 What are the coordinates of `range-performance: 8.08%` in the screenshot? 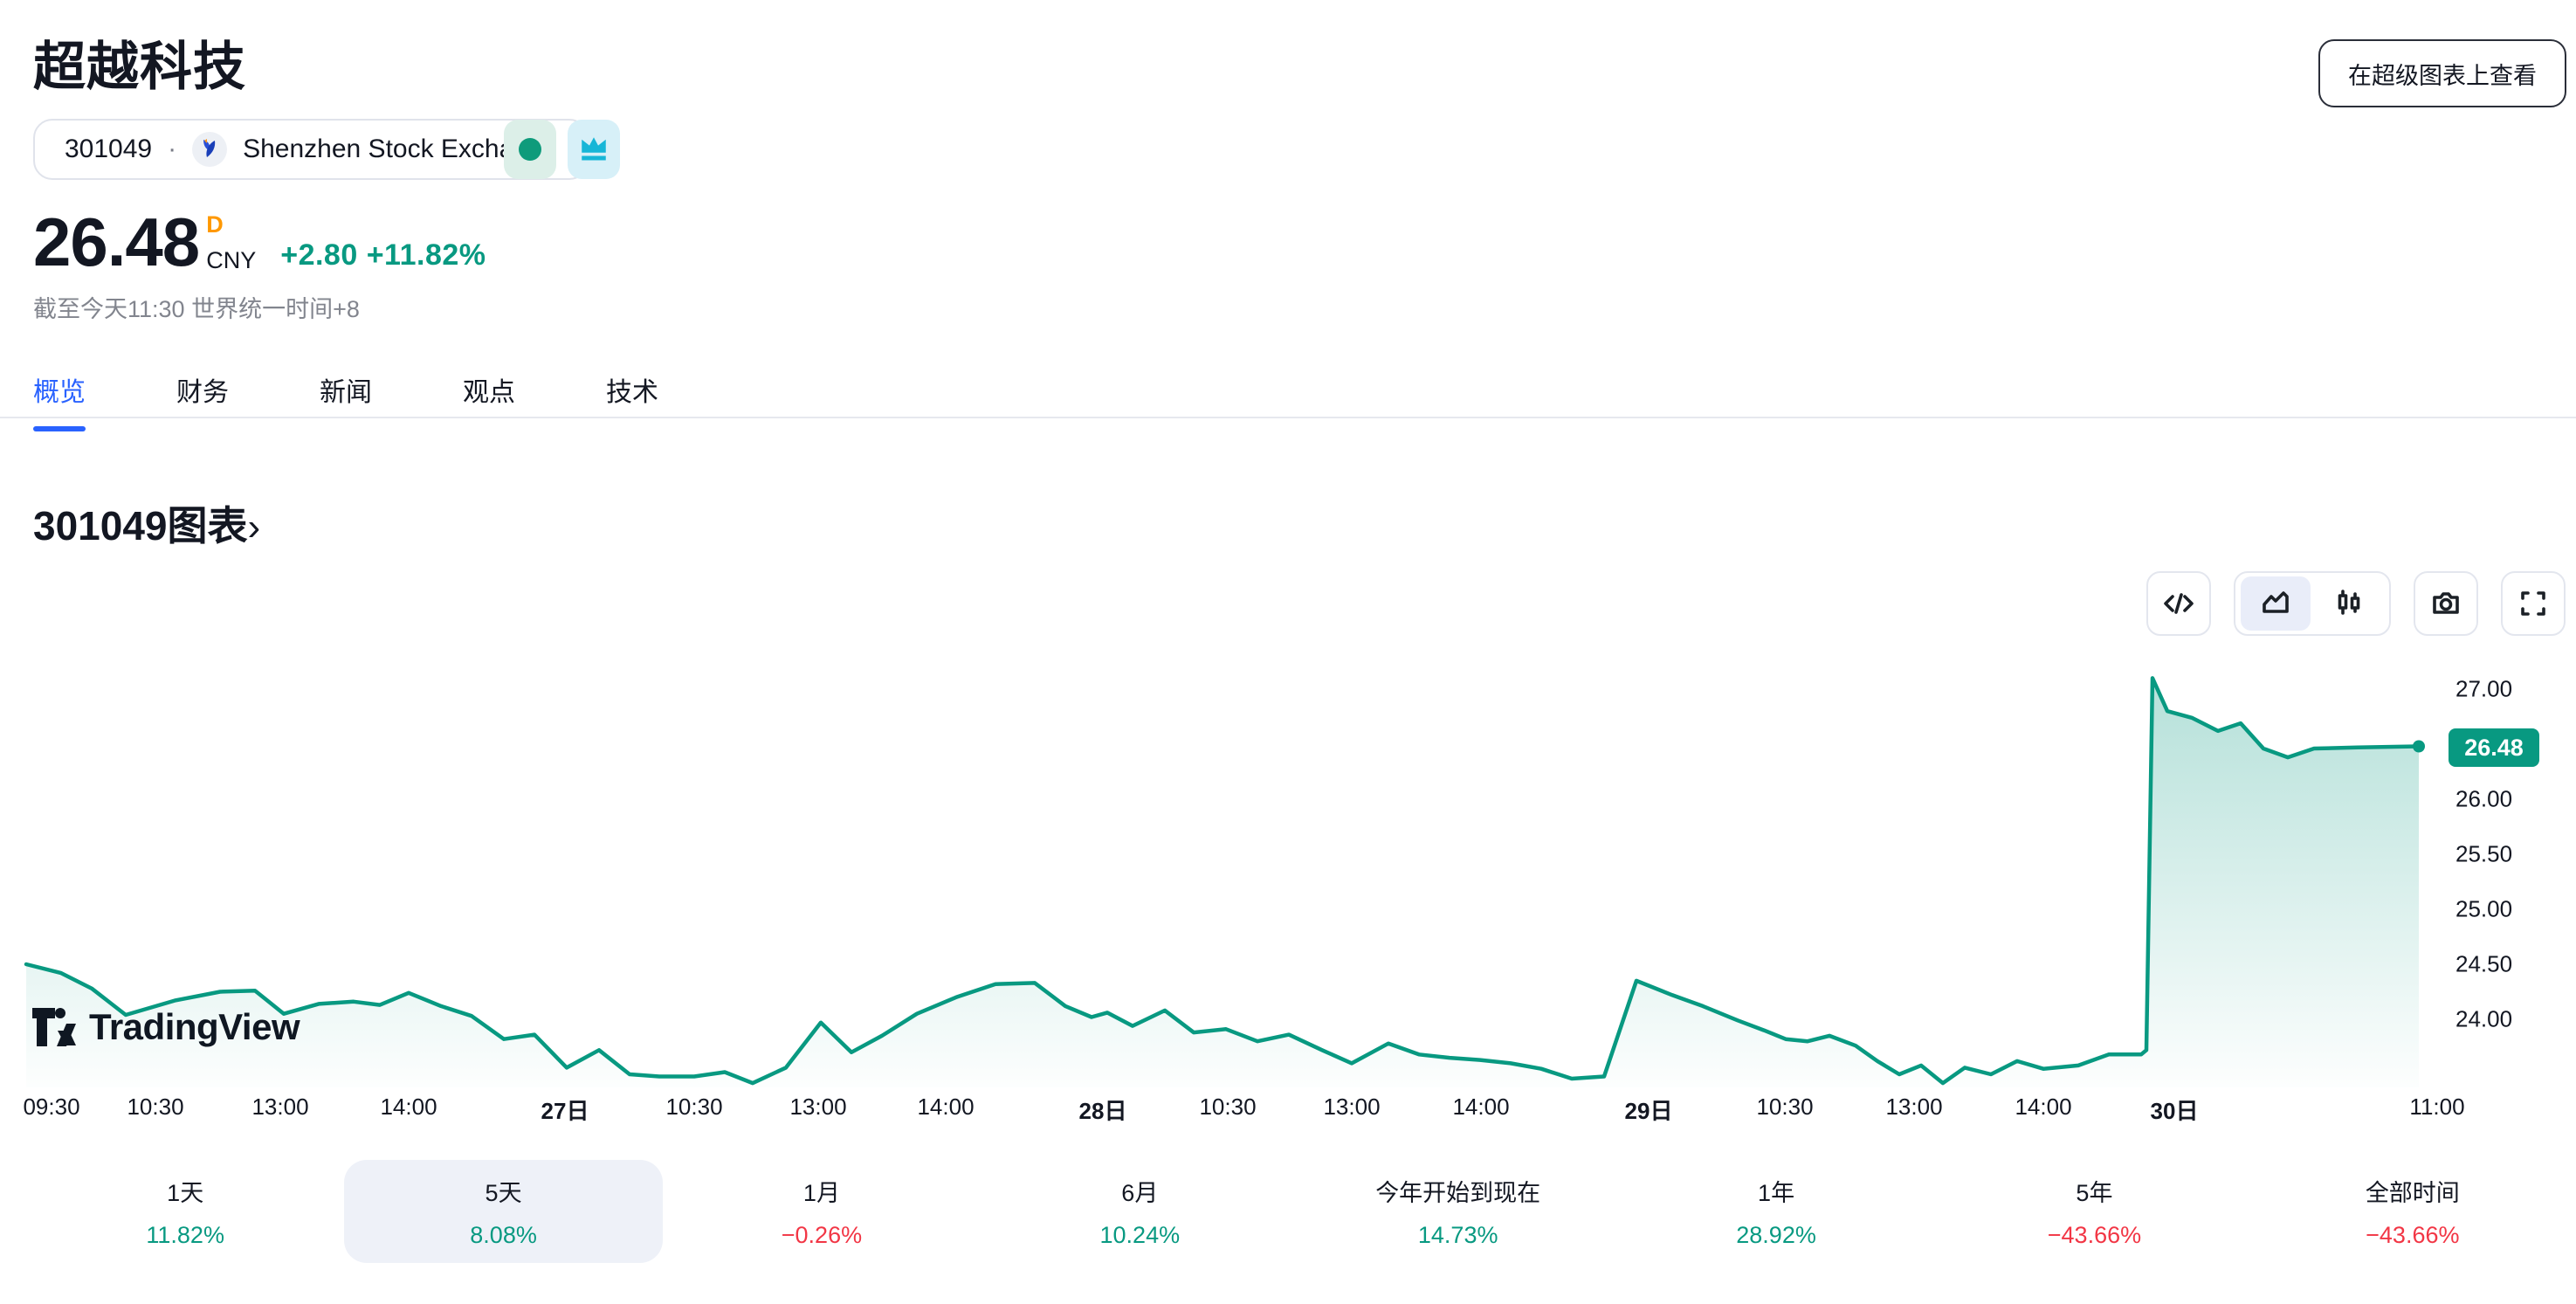 It's located at (503, 1235).